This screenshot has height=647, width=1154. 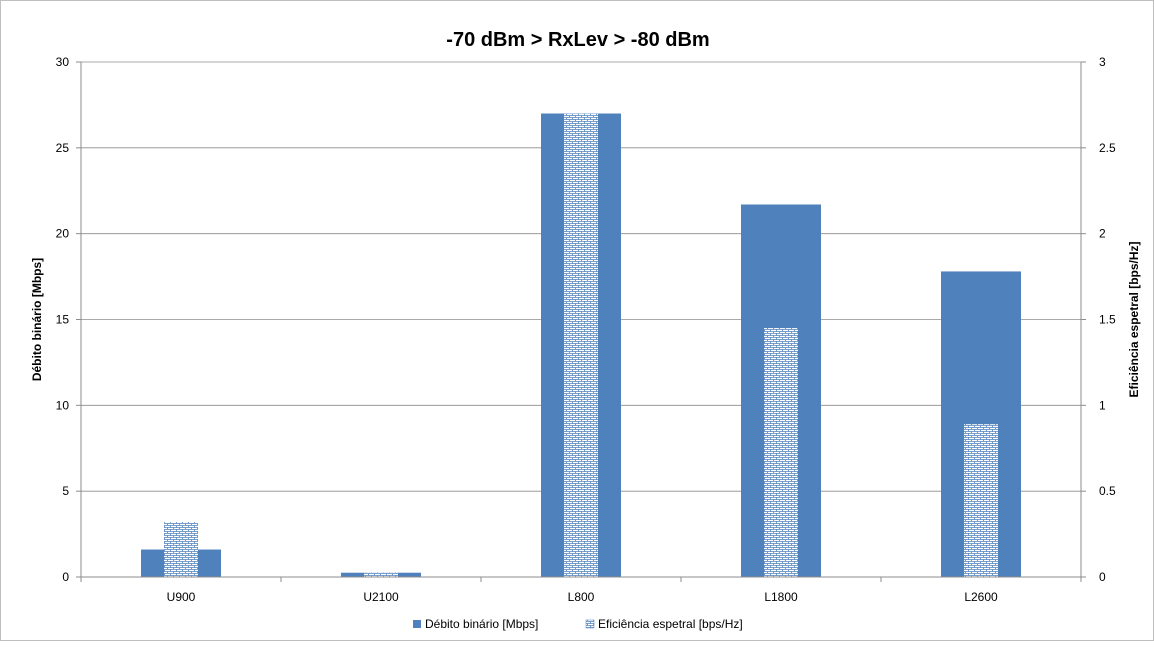 What do you see at coordinates (581, 597) in the screenshot?
I see `x-tick-label: L800` at bounding box center [581, 597].